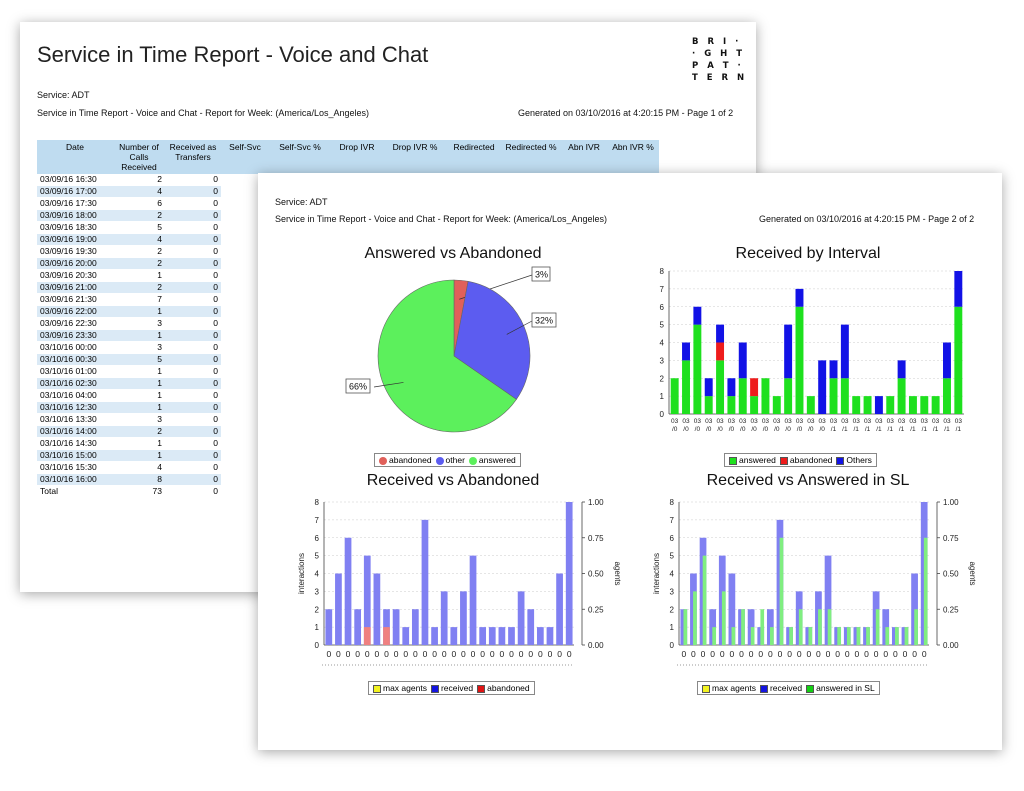  What do you see at coordinates (75, 479) in the screenshot?
I see `table-cell: 03/10/16 16:00` at bounding box center [75, 479].